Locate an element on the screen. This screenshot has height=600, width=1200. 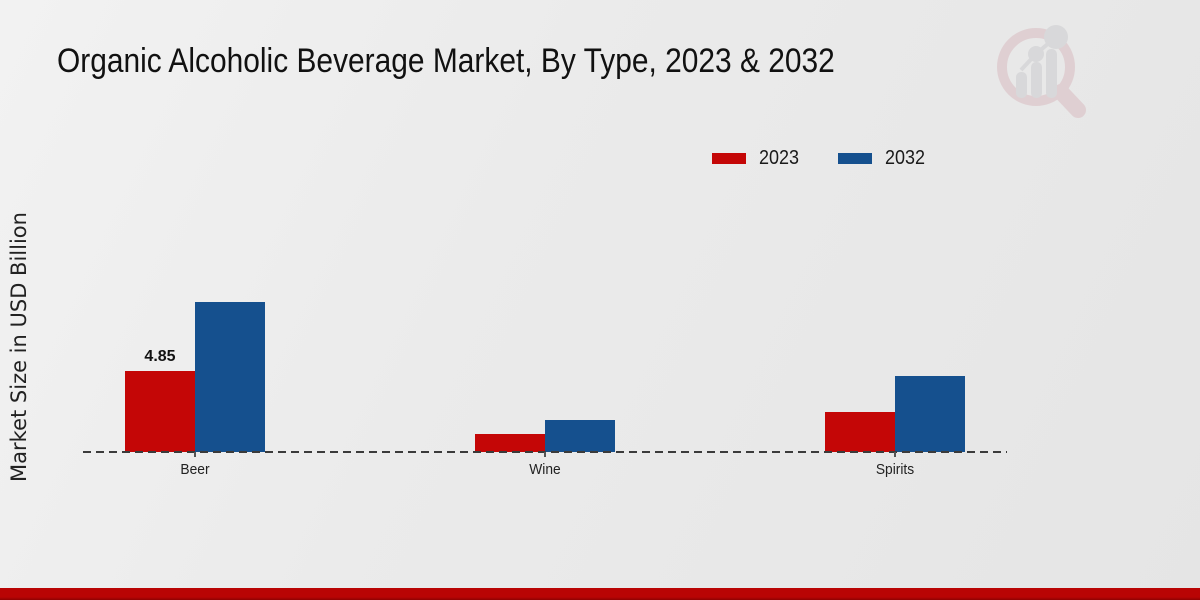
chart-legend: 2023 2032 is located at coordinates (820, 158).